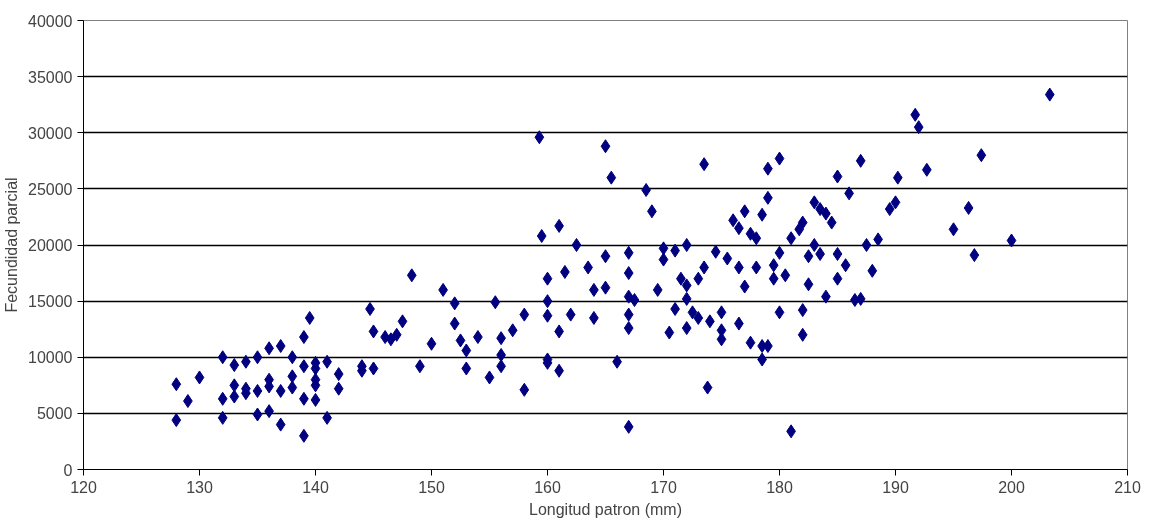 The image size is (1152, 520). Describe the element at coordinates (315, 487) in the screenshot. I see `x-tick-label: 140` at that location.